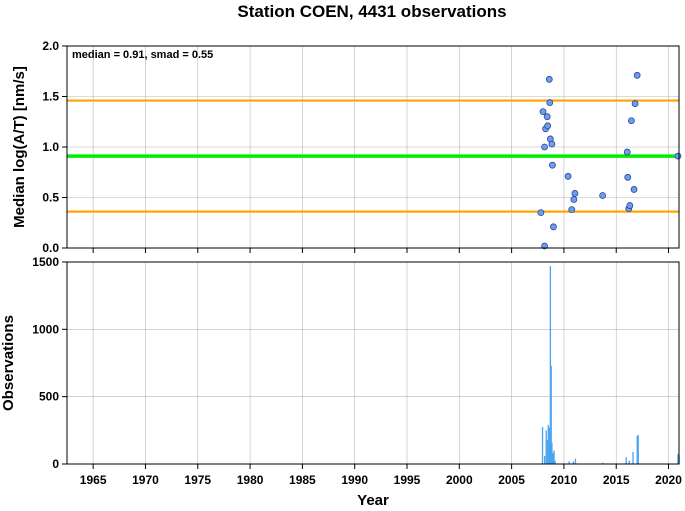  Describe the element at coordinates (610, 365) in the screenshot. I see `histogram-bars` at that location.